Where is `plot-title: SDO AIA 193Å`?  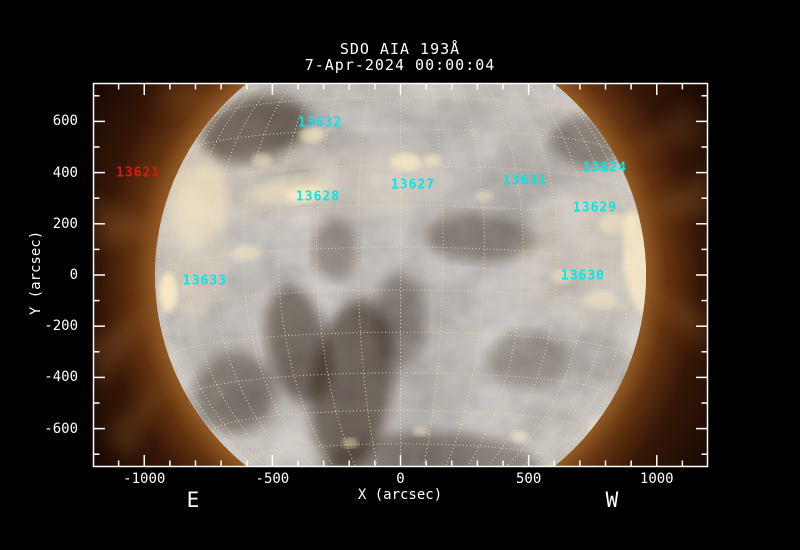
plot-title: SDO AIA 193Å is located at coordinates (400, 49).